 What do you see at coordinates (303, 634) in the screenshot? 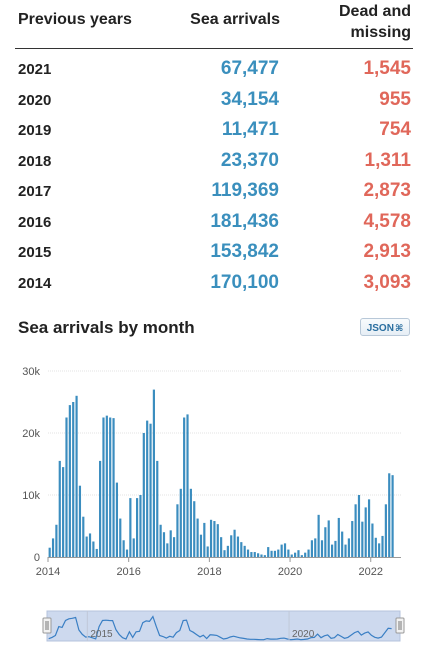
I see `navigator-tick-label: 2020` at bounding box center [303, 634].